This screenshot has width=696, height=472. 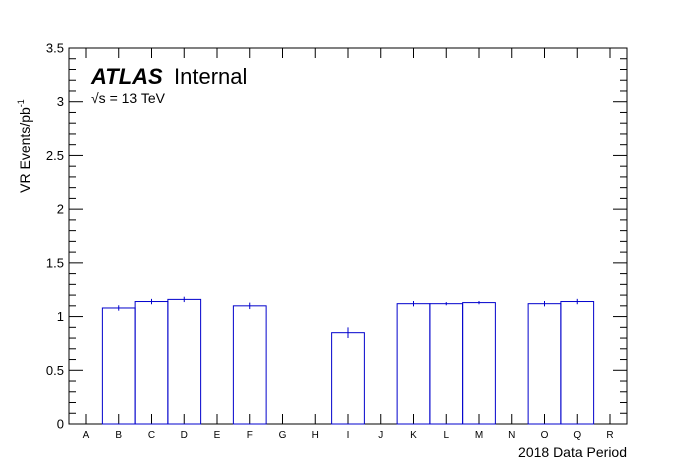 What do you see at coordinates (572, 452) in the screenshot?
I see `x-axis-title: 2018 Data Period` at bounding box center [572, 452].